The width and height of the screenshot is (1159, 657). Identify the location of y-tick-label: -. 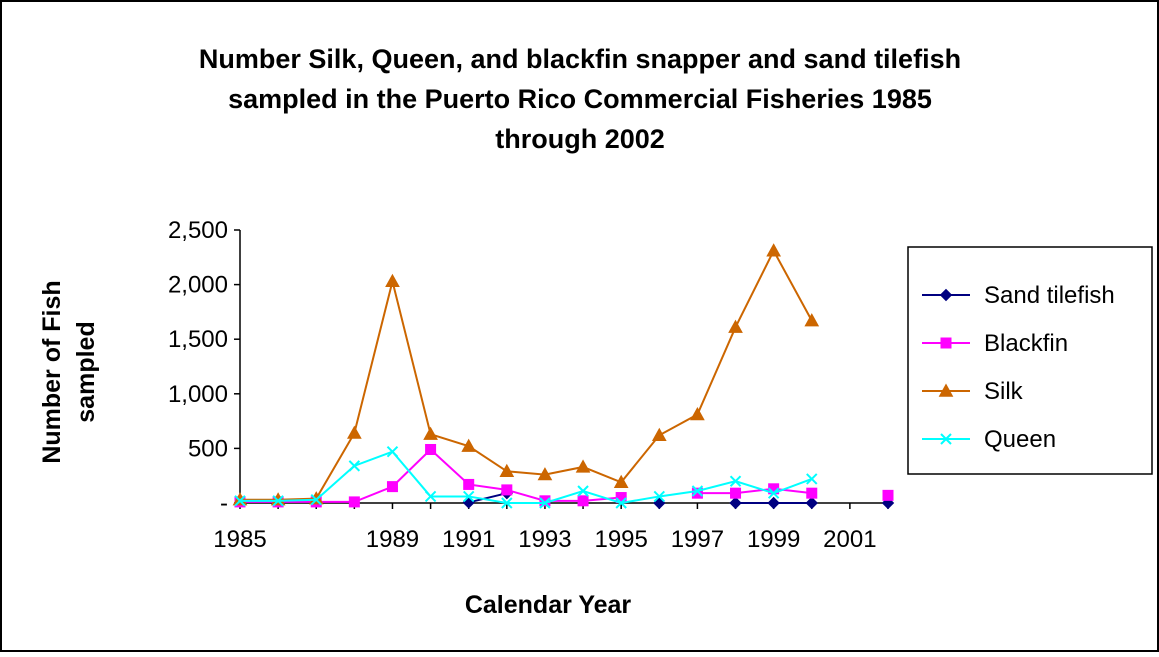
(224, 503).